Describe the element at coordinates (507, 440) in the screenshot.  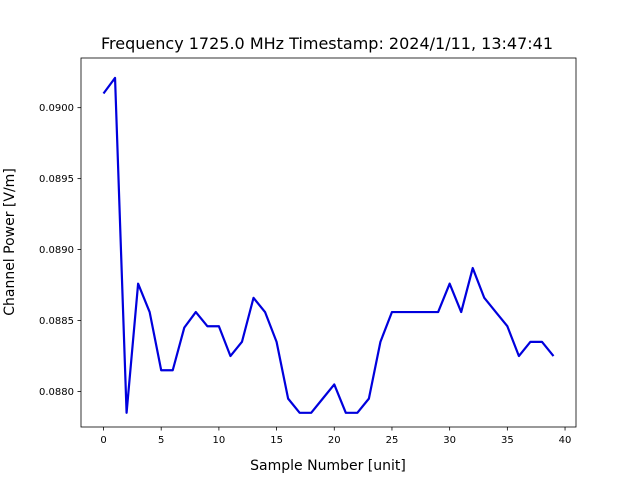
I see `x-tick-label: 35` at that location.